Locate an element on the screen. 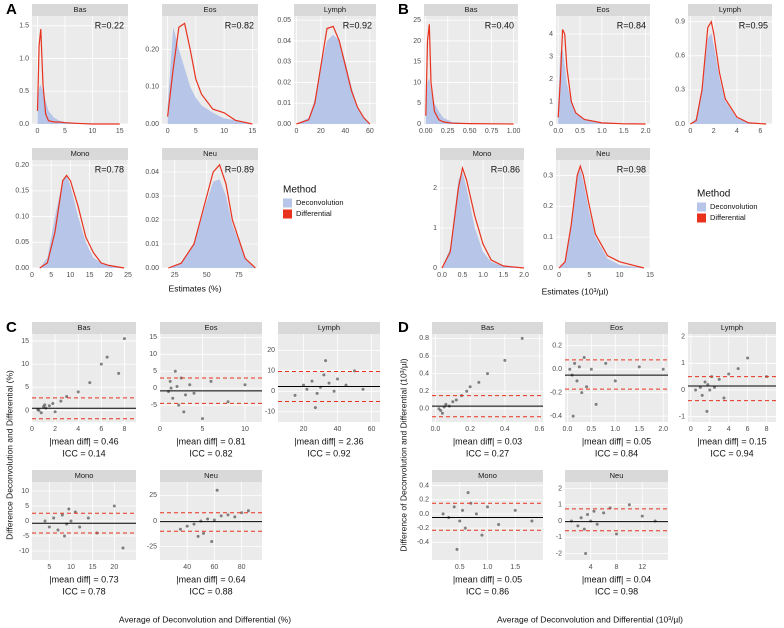  y-tick-label: 0.00 is located at coordinates (152, 124).